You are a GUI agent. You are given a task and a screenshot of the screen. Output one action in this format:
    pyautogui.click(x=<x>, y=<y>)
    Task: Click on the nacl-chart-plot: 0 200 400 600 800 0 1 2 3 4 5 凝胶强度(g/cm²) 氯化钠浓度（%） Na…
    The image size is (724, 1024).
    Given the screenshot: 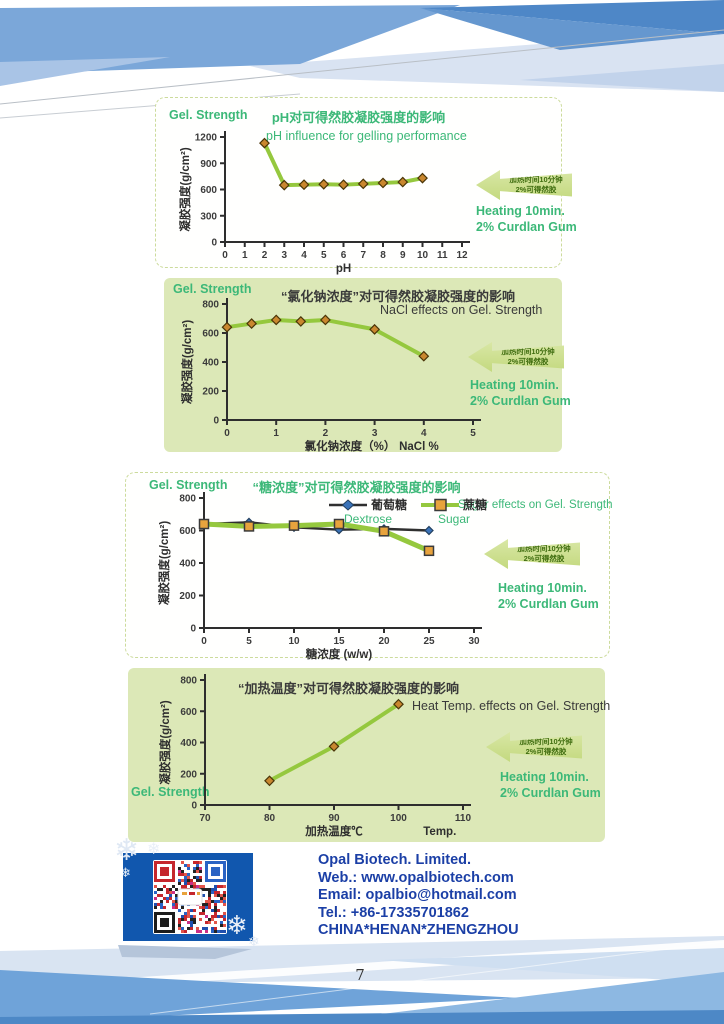 What is the action you would take?
    pyautogui.click(x=330, y=375)
    